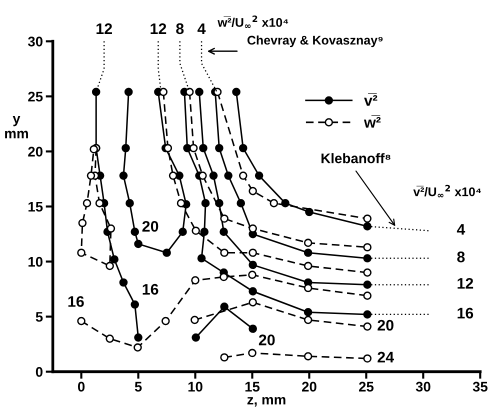 Image resolution: width=489 pixels, height=413 pixels. I want to click on x-tick-label: 10, so click(195, 387).